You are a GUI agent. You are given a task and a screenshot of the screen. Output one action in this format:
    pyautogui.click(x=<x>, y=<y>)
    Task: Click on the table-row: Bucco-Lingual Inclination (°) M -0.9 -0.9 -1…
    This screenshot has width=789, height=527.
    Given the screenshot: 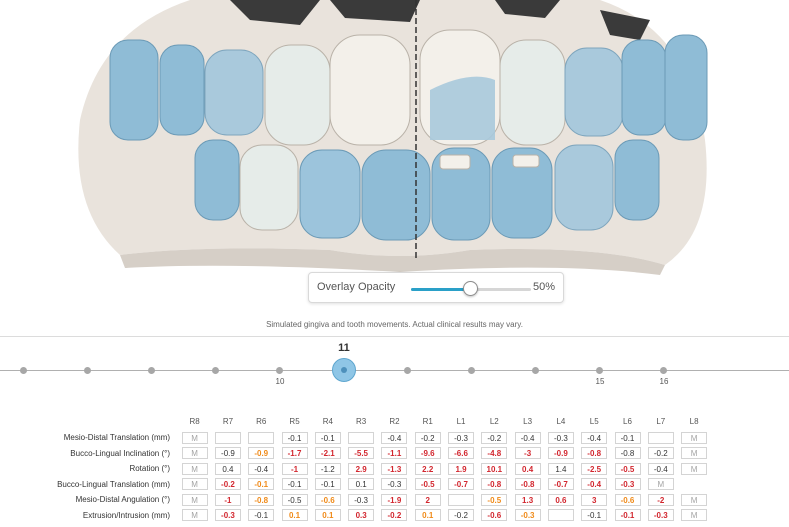 What is the action you would take?
    pyautogui.click(x=355, y=454)
    